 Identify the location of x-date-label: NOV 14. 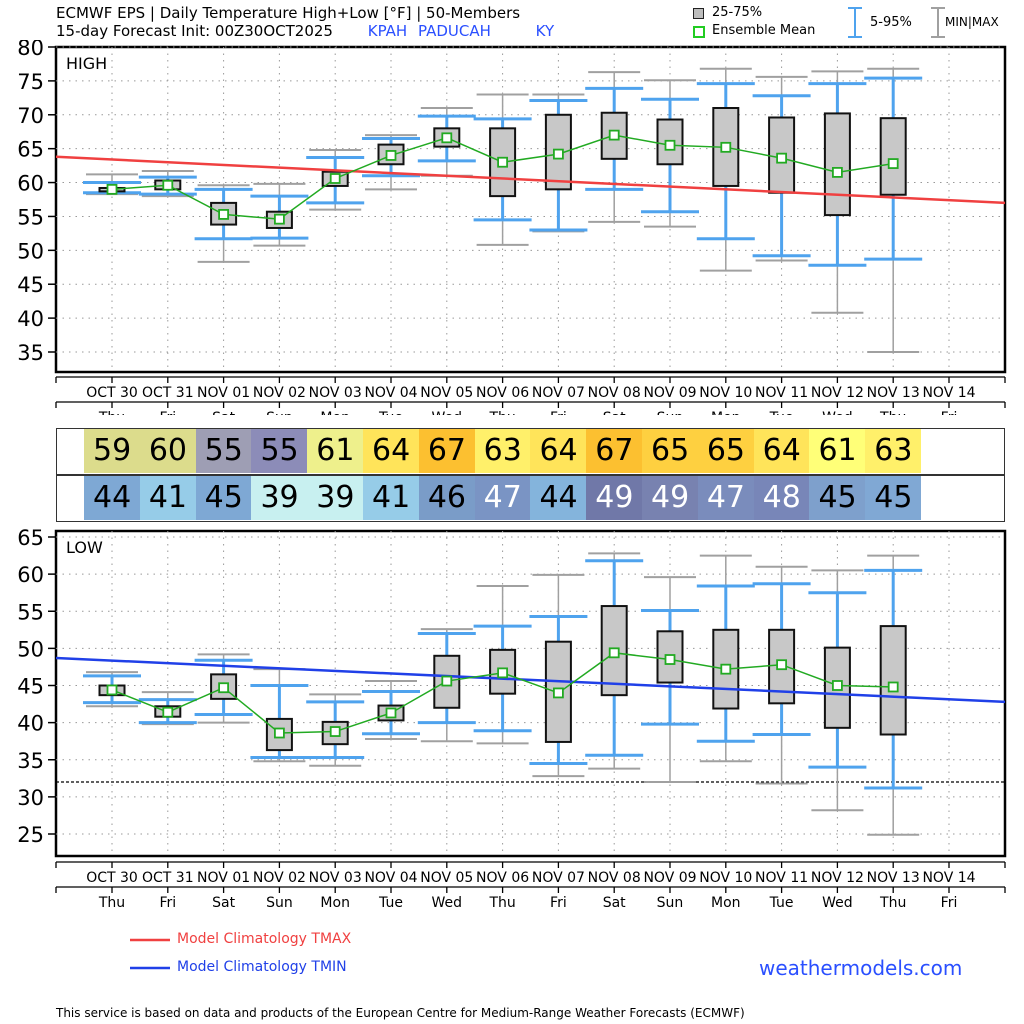
(948, 878).